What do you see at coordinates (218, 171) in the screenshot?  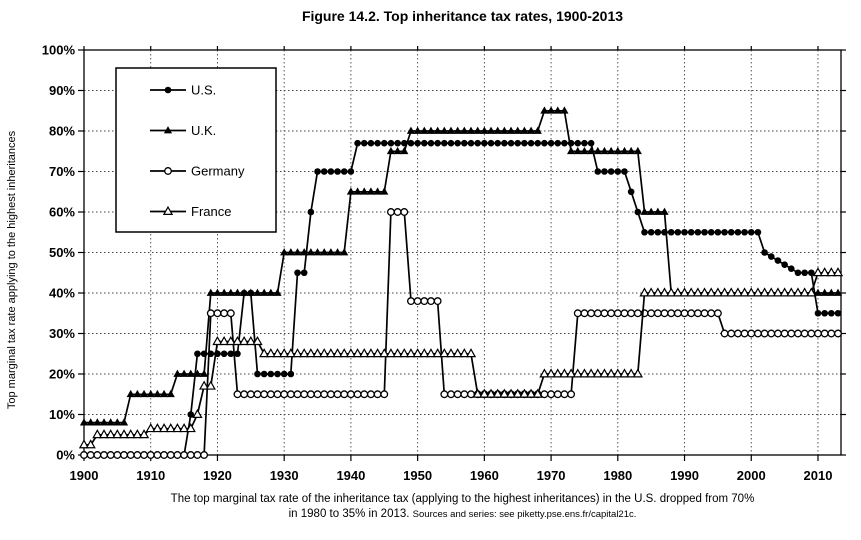 I see `legend-label: Germany` at bounding box center [218, 171].